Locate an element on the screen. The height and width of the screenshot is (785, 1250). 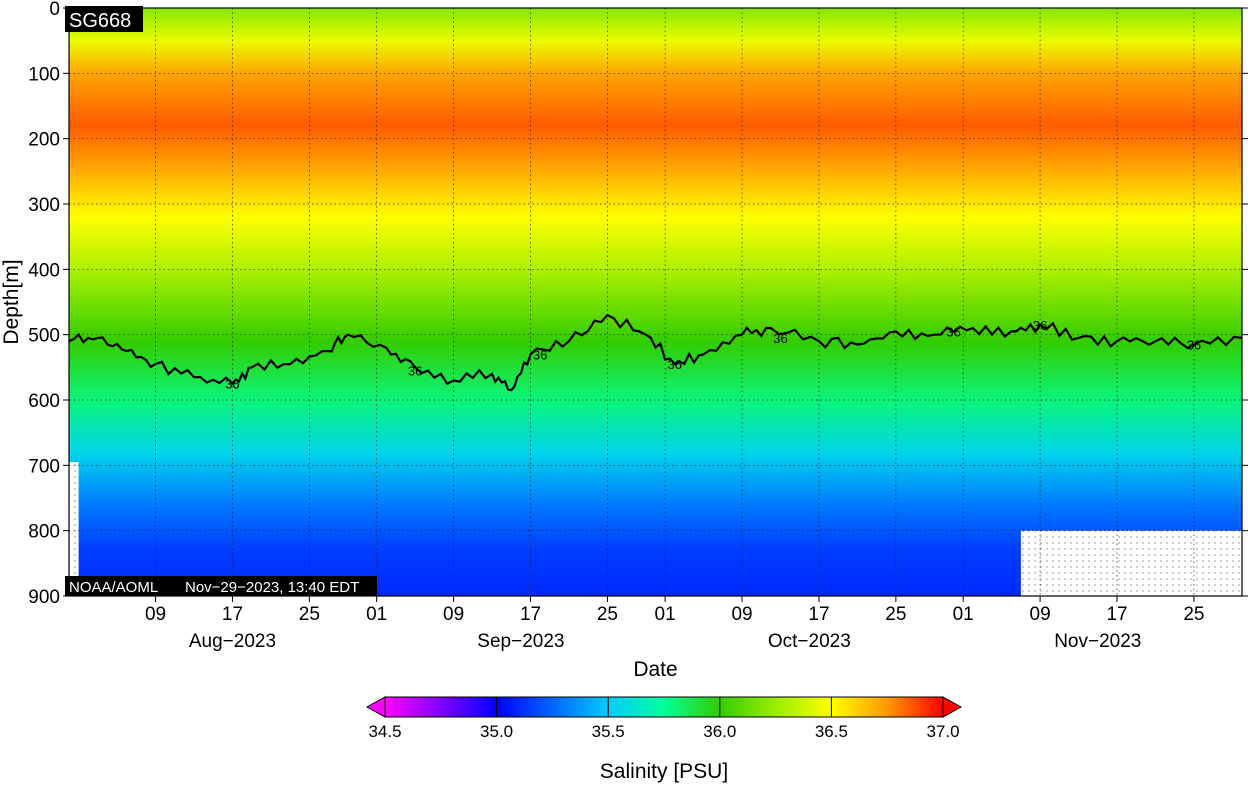
credit-tag: NOAA/AOML Nov−29−2023, 13:40 EDT is located at coordinates (221, 586).